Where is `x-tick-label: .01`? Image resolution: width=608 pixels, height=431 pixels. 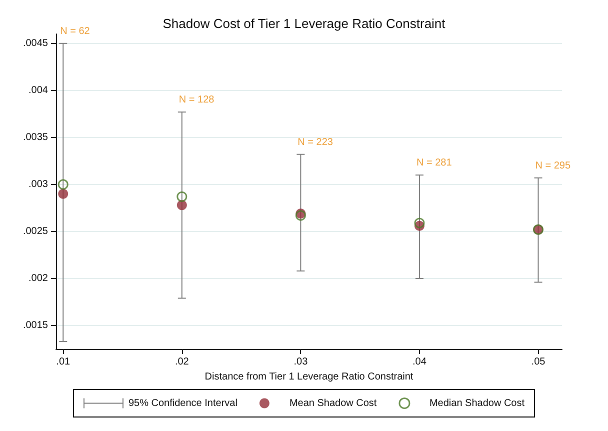
x-tick-label: .01 is located at coordinates (63, 362).